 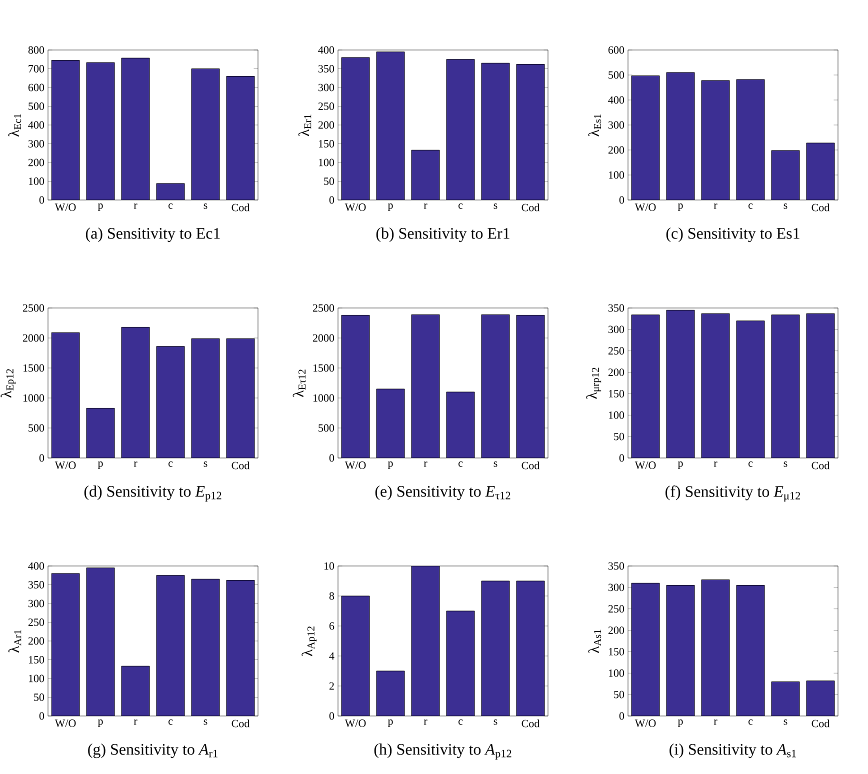 I want to click on y-axis-title: λ$_{Ec1}$, so click(x=15, y=125).